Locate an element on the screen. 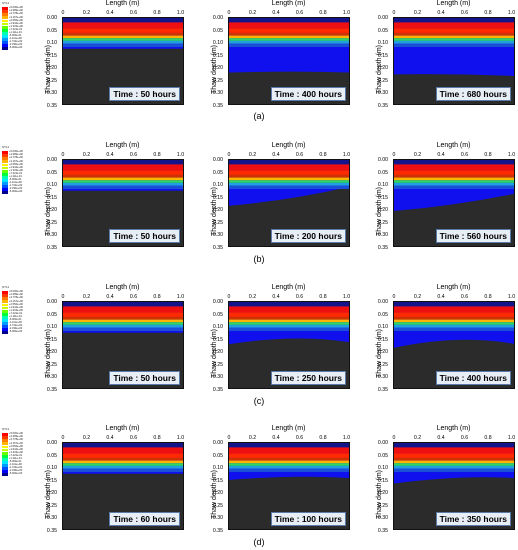  legend-label: -5.000e+00 is located at coordinates (16, 192).